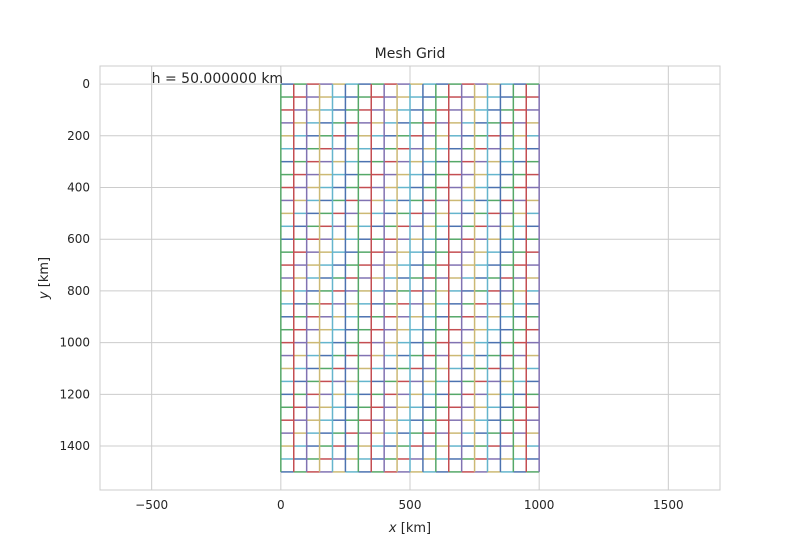  I want to click on y-axis-label-var: y, so click(44, 295).